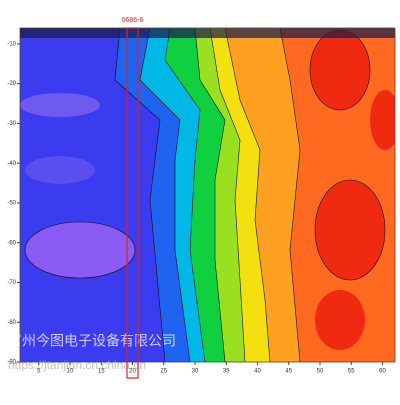  Describe the element at coordinates (11, 323) in the screenshot. I see `y-tick-label: -80` at that location.